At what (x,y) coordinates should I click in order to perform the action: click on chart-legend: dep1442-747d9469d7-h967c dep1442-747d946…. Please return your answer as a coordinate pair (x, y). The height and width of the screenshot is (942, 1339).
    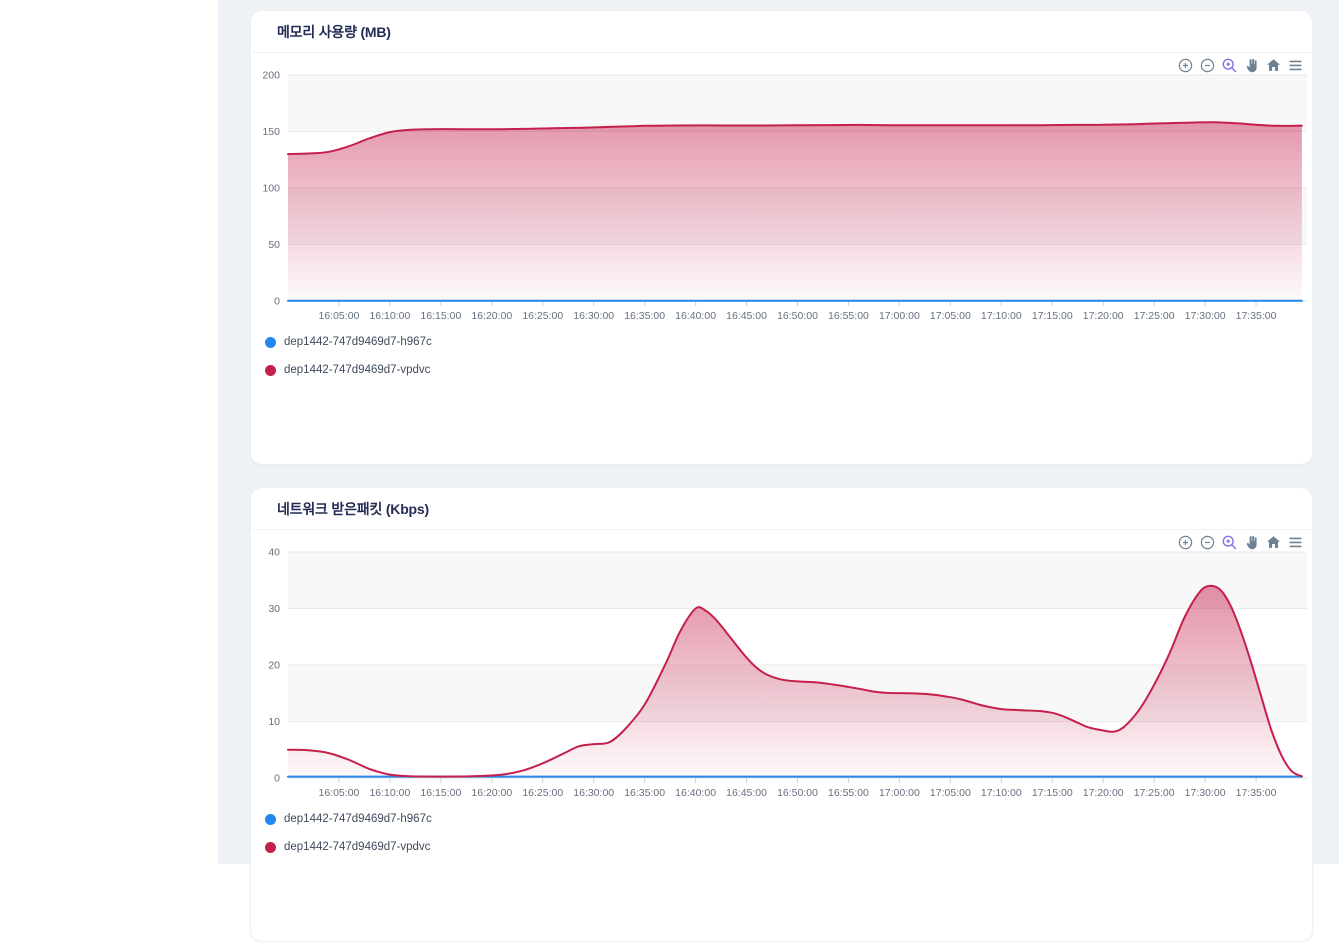
    Looking at the image, I should click on (348, 356).